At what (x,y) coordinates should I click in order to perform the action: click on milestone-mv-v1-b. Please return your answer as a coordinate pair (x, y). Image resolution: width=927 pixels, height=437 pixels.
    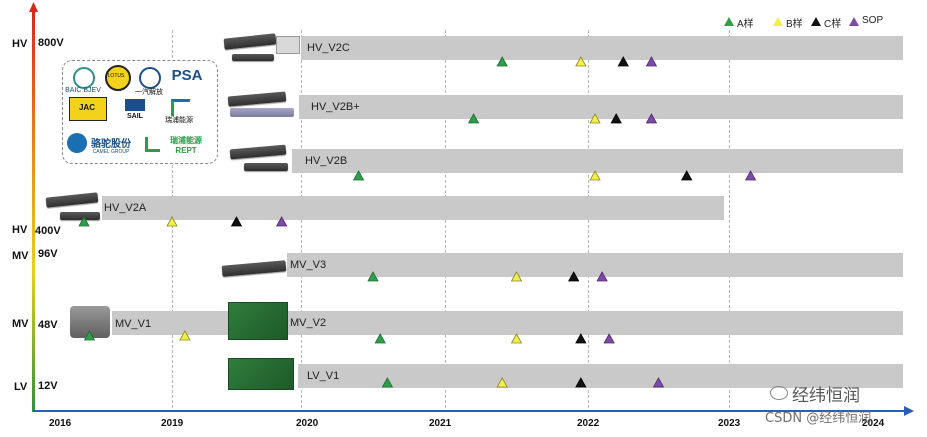
    Looking at the image, I should click on (185, 335).